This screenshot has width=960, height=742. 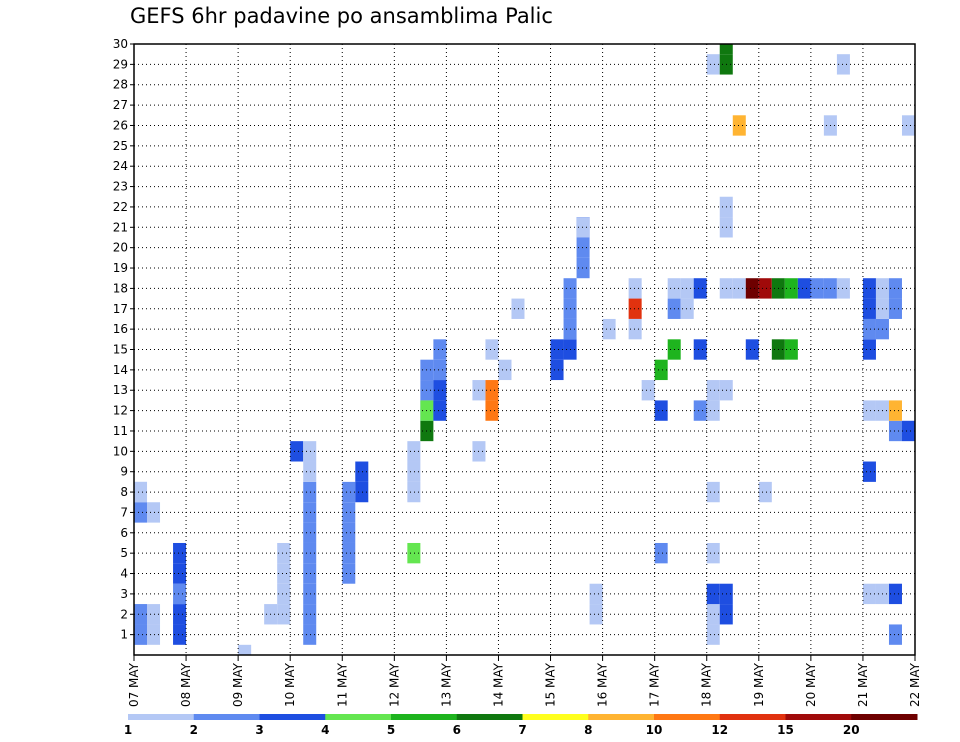 I want to click on x-tick-label: 09 MAY, so click(x=238, y=684).